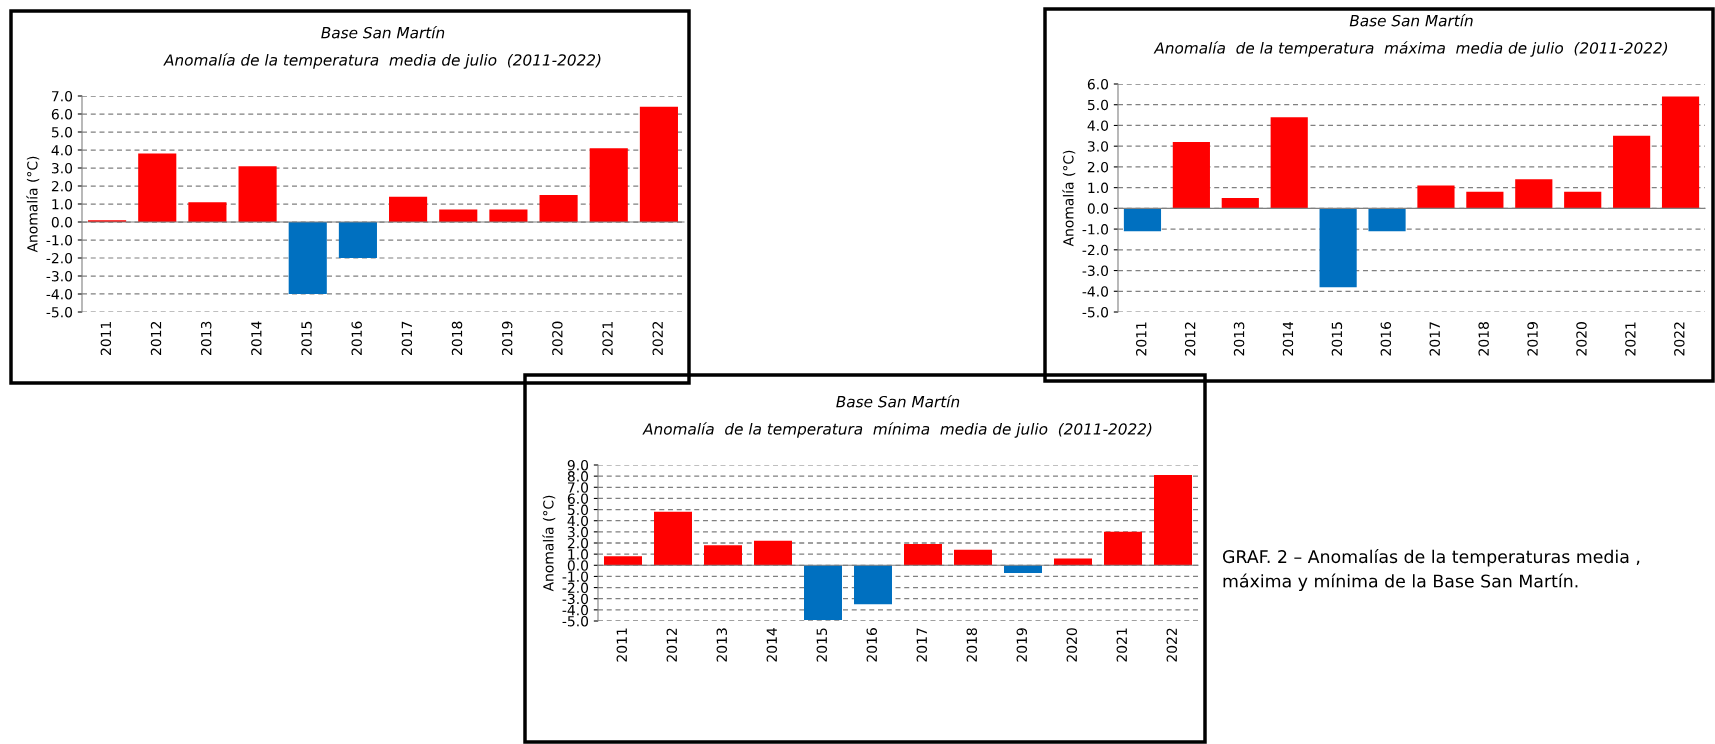  Describe the element at coordinates (1410, 49) in the screenshot. I see `chart-subtitle: Anomalía de la temperatura máxima media de julio (2011-2022)` at that location.